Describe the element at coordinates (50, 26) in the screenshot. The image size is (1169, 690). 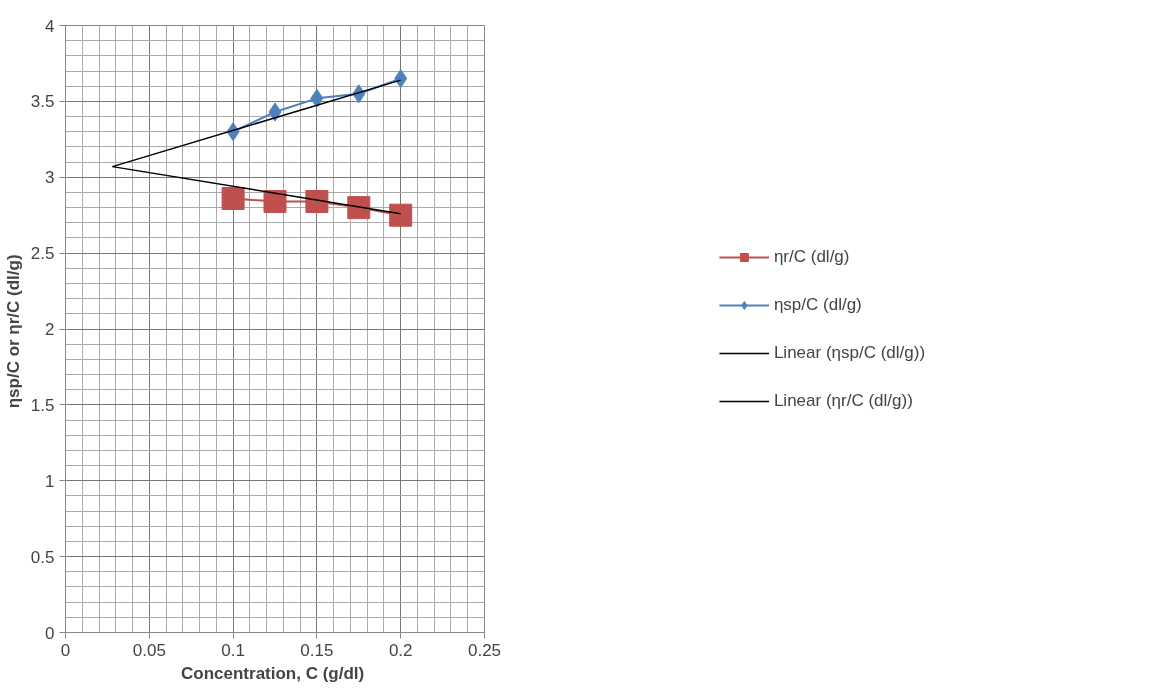
I see `y-tick-label: 4` at that location.